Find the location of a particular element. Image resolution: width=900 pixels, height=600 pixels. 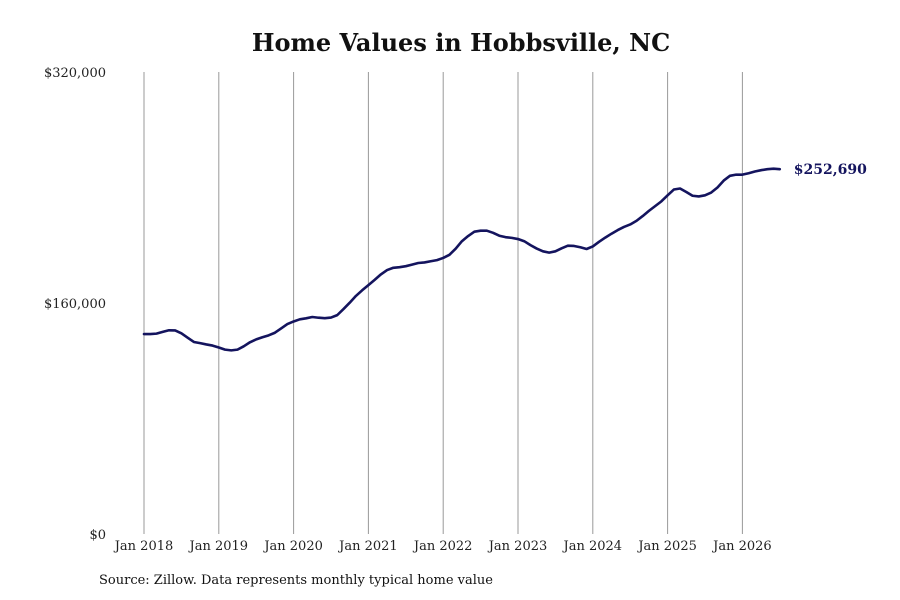

end-label-layer: $252,690 is located at coordinates (830, 170).